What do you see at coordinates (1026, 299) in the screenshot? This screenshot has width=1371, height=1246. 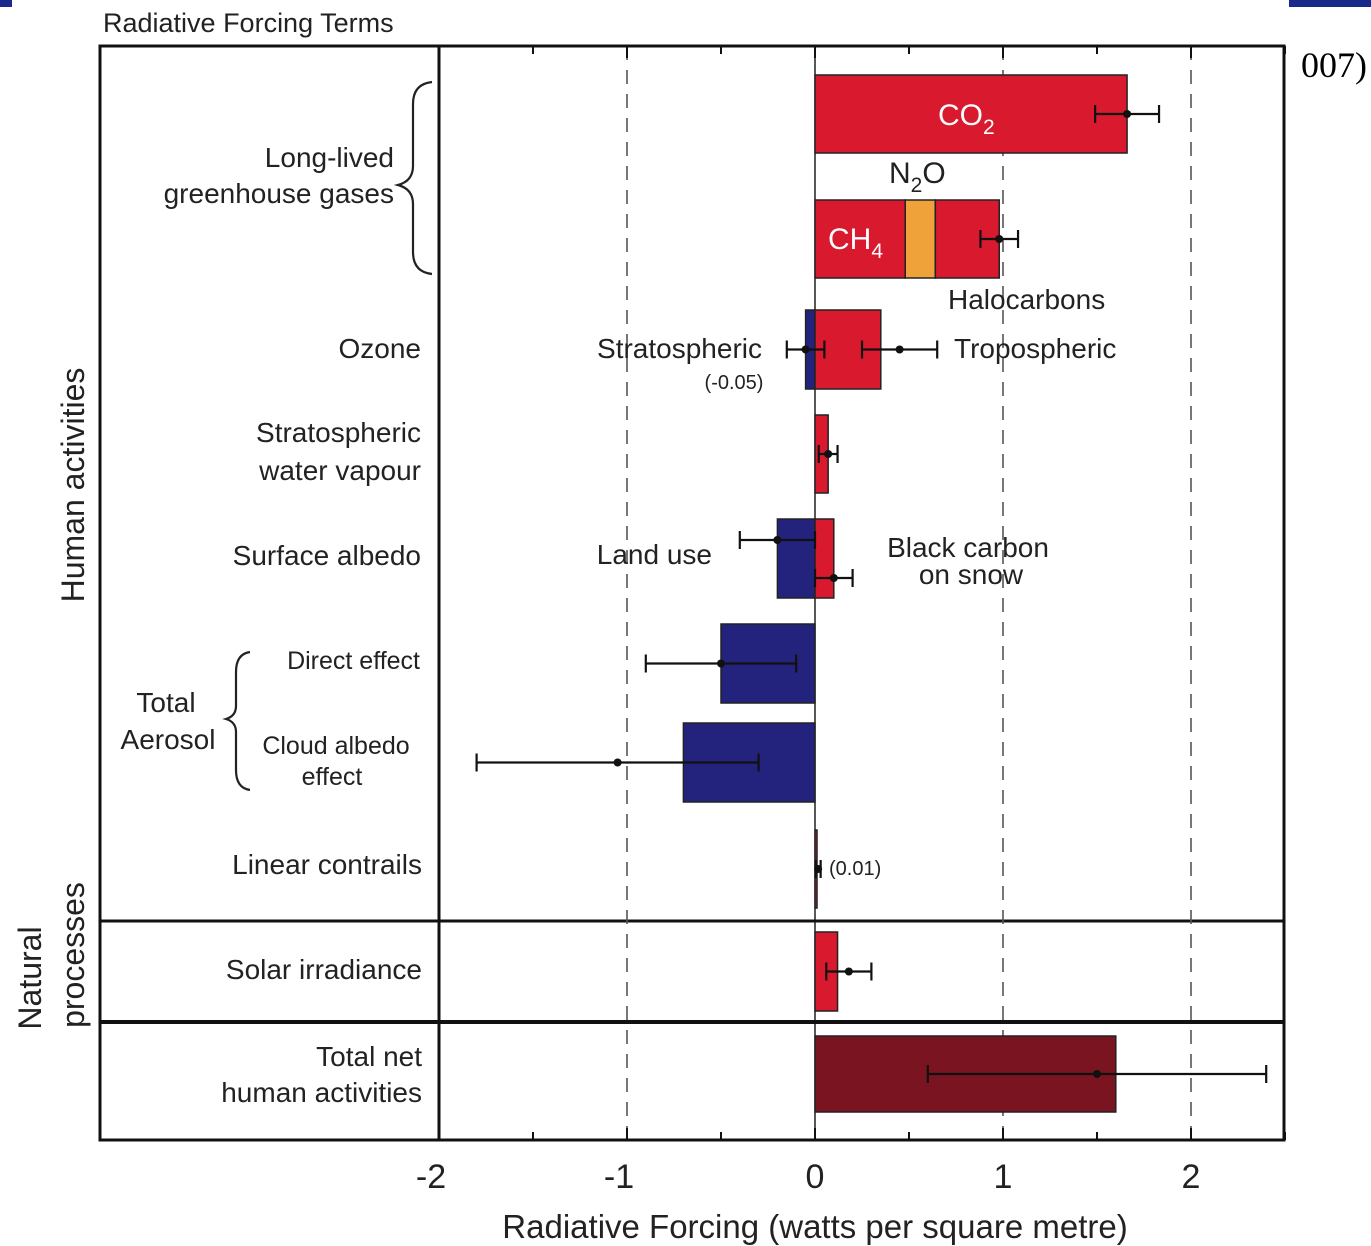 I see `halocarbons-label: Halocarbons` at bounding box center [1026, 299].